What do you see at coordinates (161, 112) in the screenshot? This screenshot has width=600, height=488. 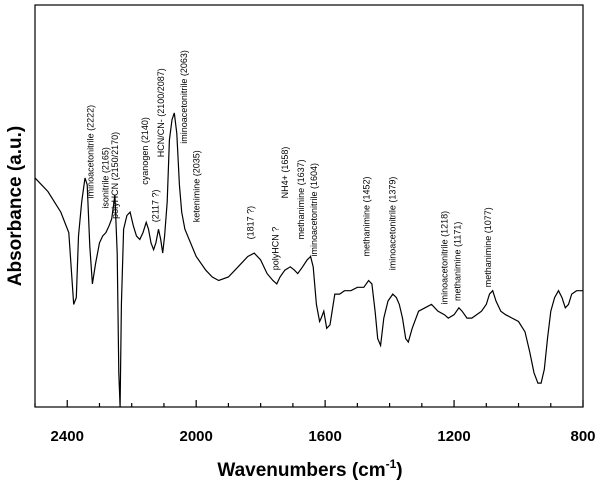 I see `peak-annotation: HCN/CN- (2100/2087)` at bounding box center [161, 112].